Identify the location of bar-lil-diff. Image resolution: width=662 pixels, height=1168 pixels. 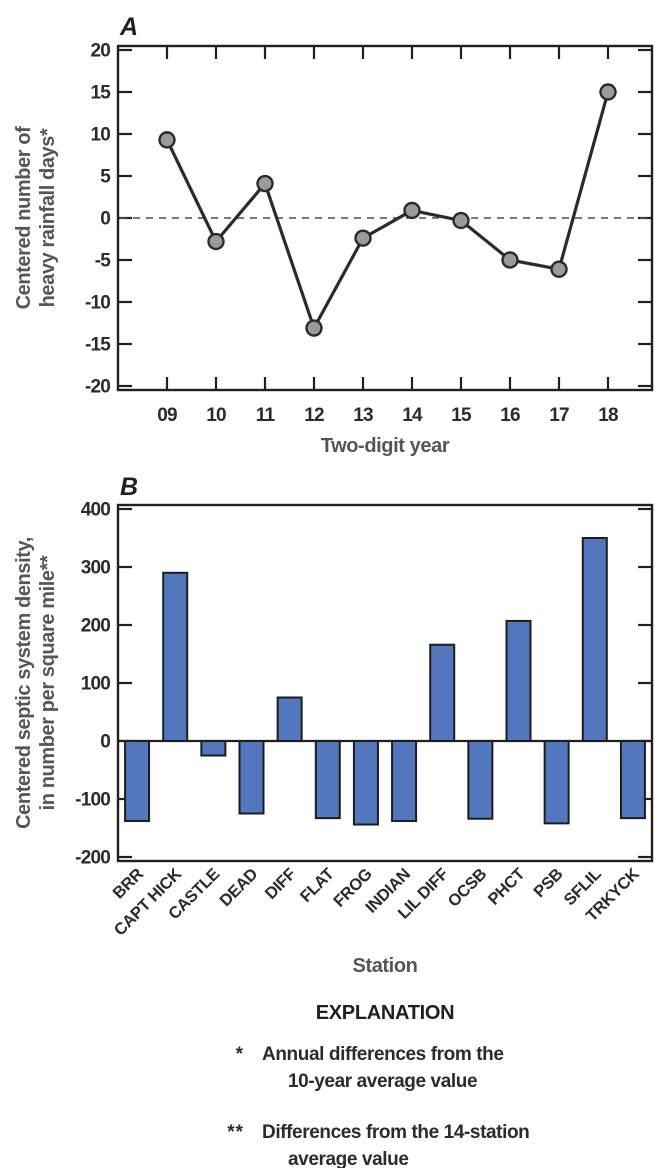
(442, 692).